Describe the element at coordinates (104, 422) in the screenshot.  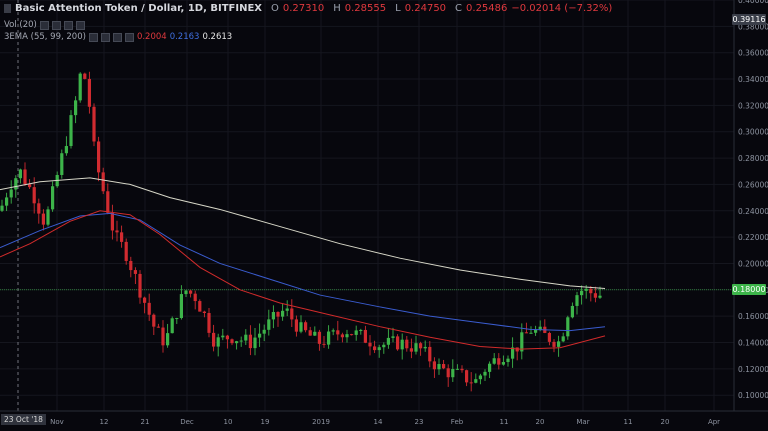
I see `time-tick-label: 12` at that location.